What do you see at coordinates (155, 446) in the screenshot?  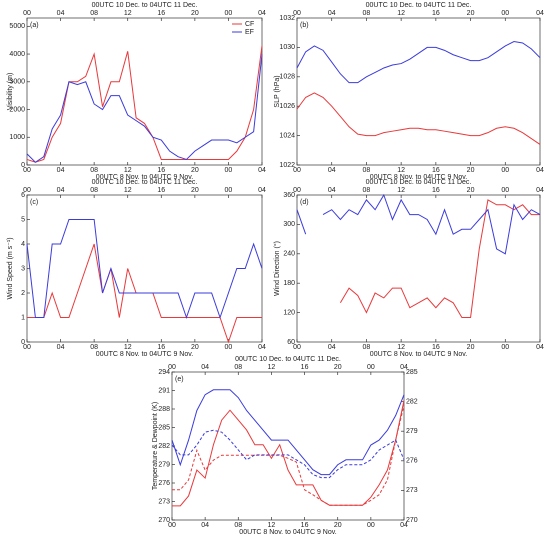 I see `y-axis-title: Temperature & Dewpoint (K)` at bounding box center [155, 446].